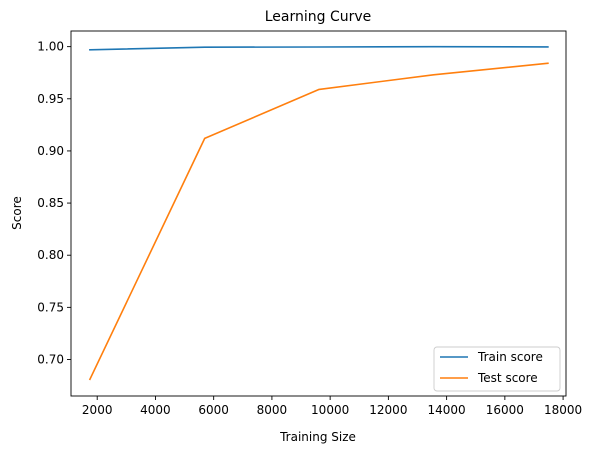 The width and height of the screenshot is (591, 453). What do you see at coordinates (50, 255) in the screenshot?
I see `y-tick-label: 0.80` at bounding box center [50, 255].